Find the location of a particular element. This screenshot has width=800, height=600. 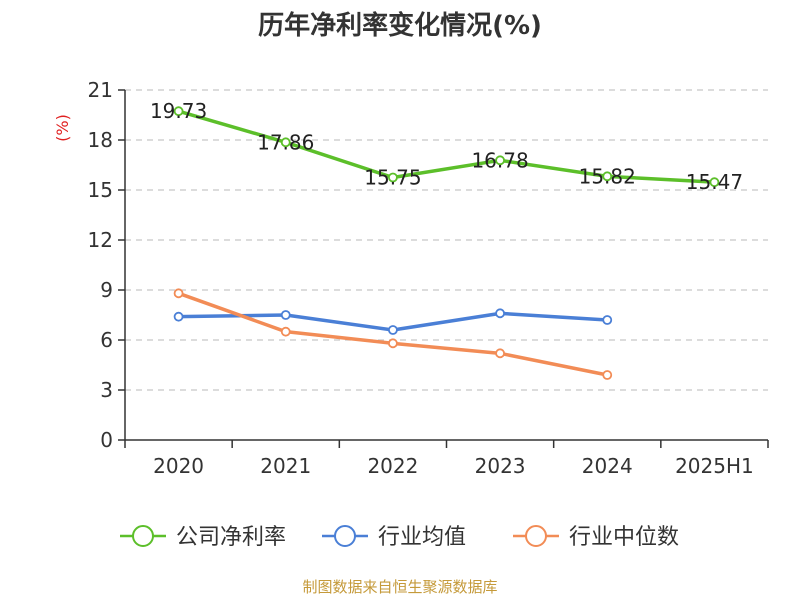

y-tick-label: 0 is located at coordinates (106, 440).